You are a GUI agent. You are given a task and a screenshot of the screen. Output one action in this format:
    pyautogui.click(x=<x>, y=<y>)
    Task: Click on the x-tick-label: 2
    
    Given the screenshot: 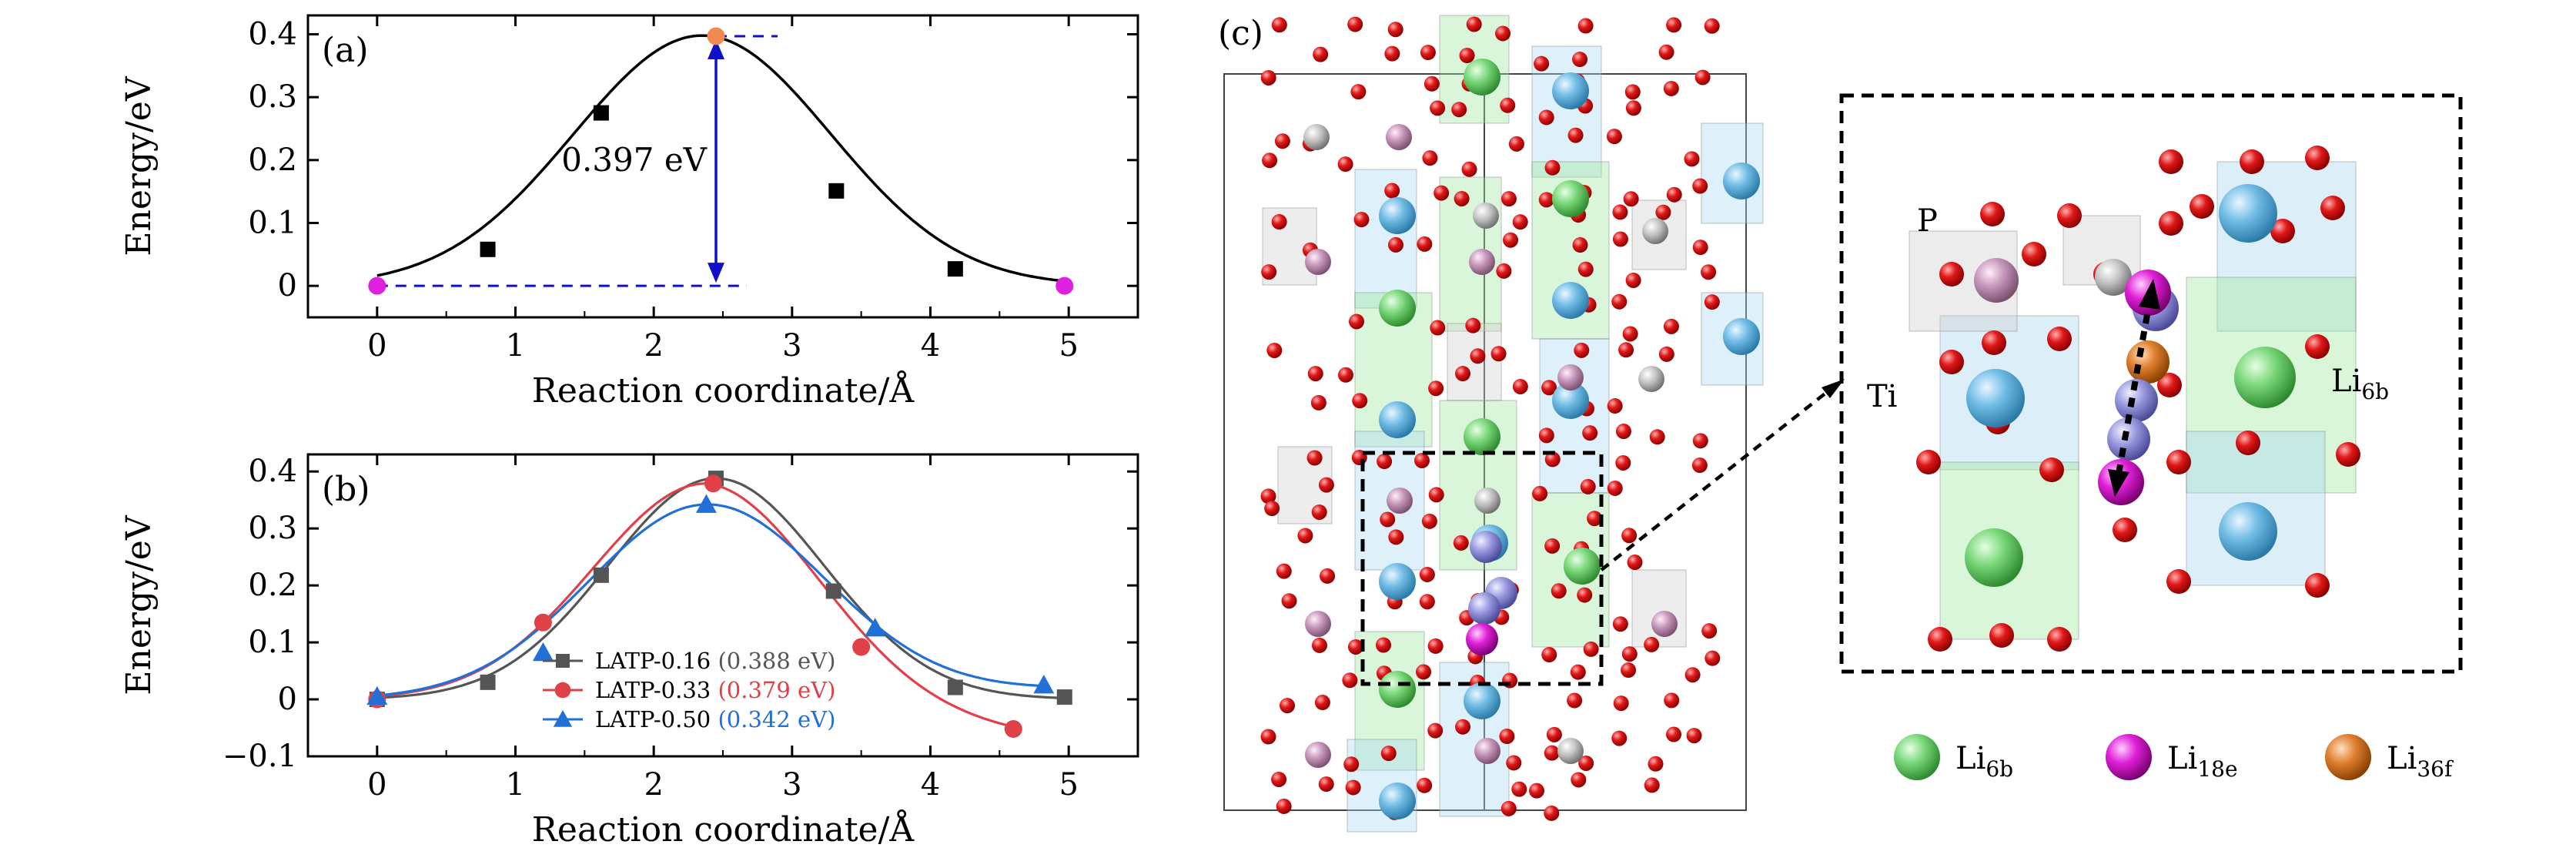 What is the action you would take?
    pyautogui.click(x=653, y=785)
    